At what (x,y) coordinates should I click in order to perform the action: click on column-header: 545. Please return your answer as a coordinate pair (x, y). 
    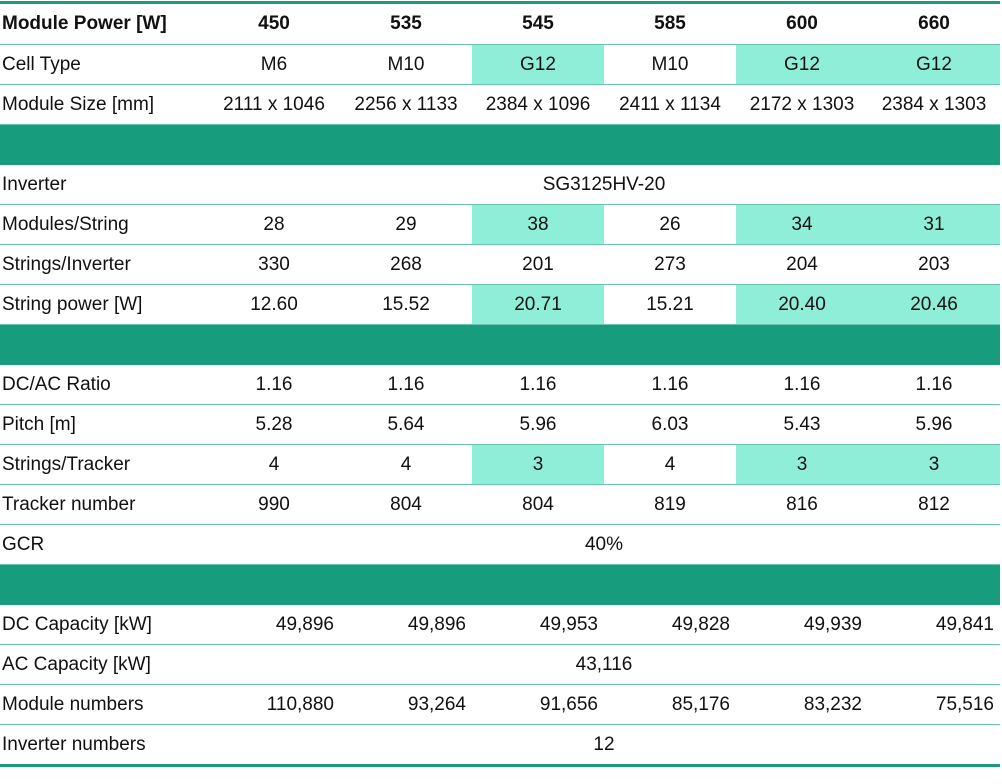
    Looking at the image, I should click on (538, 23).